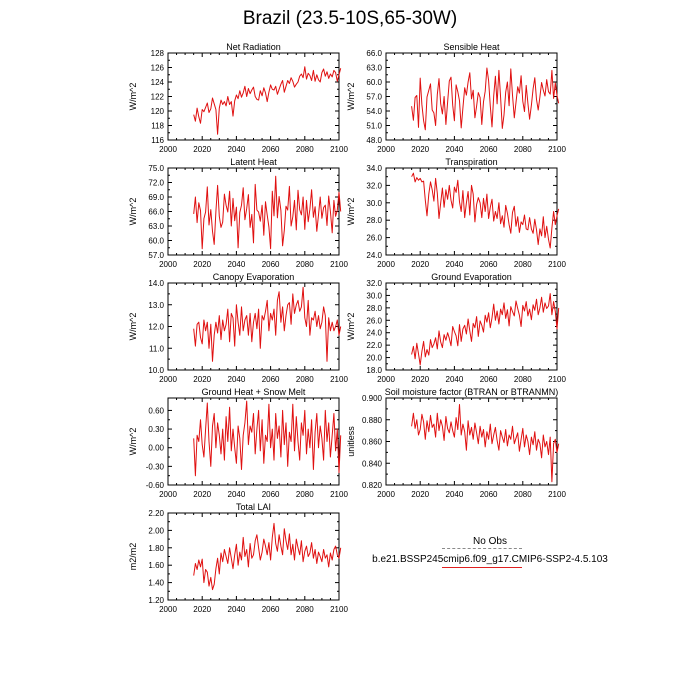 The height and width of the screenshot is (700, 700). I want to click on y-tick-label: 122, so click(158, 97).